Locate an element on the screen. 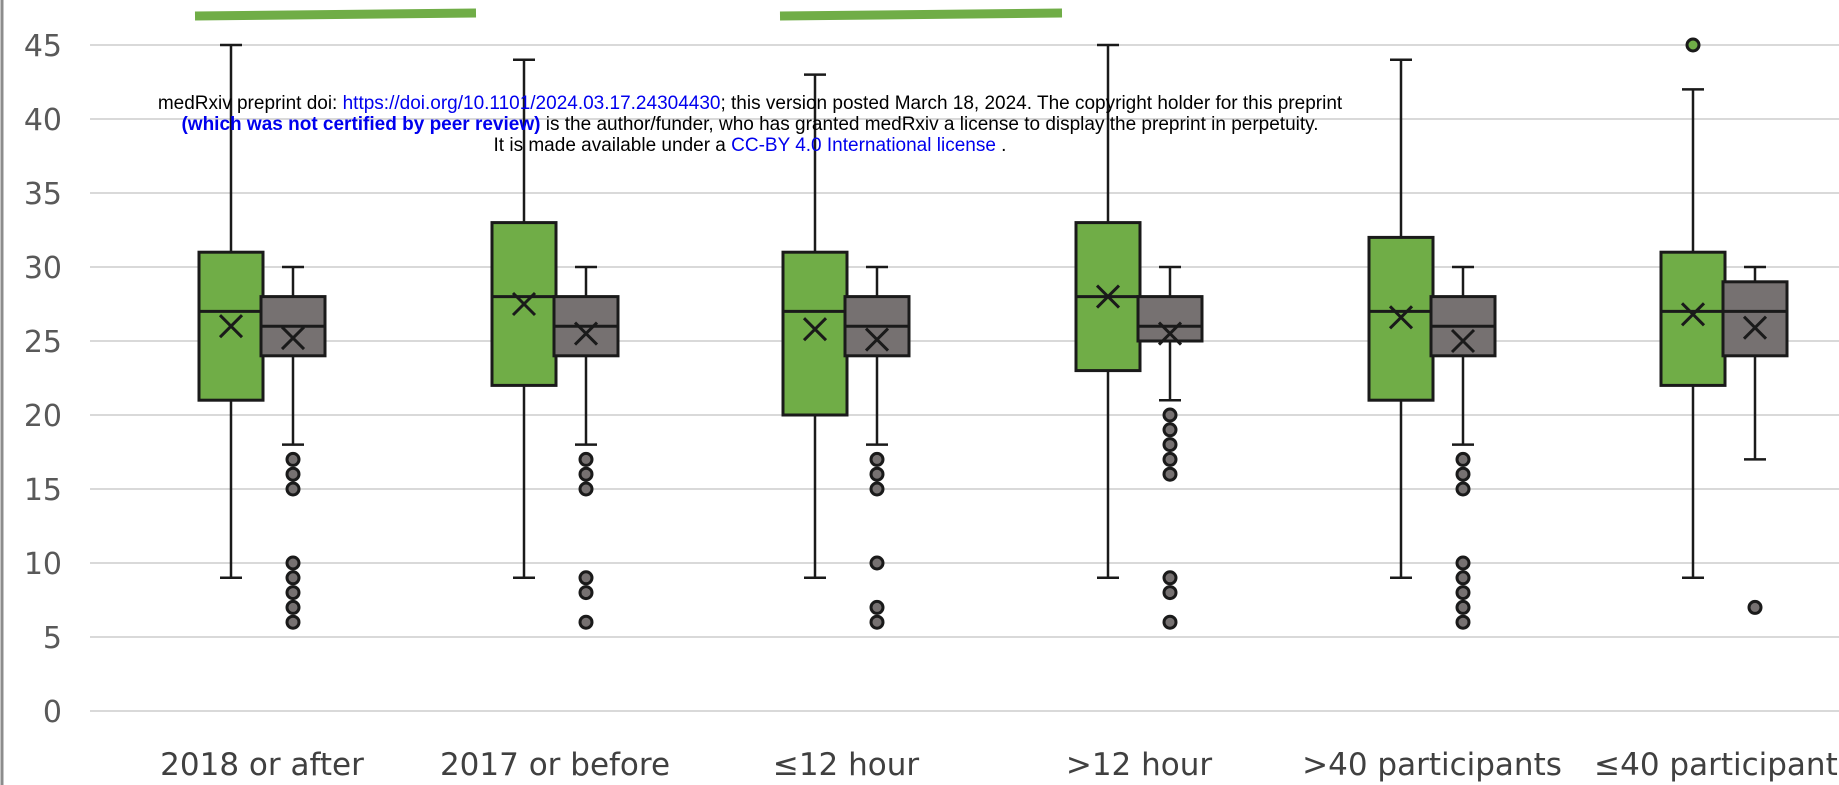 The height and width of the screenshot is (785, 1839). x-category-label: >12 hour is located at coordinates (1139, 765).